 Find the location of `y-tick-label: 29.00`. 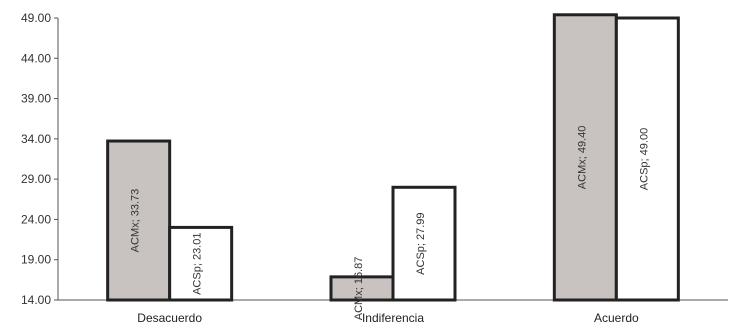

y-tick-label: 29.00 is located at coordinates (36, 179).